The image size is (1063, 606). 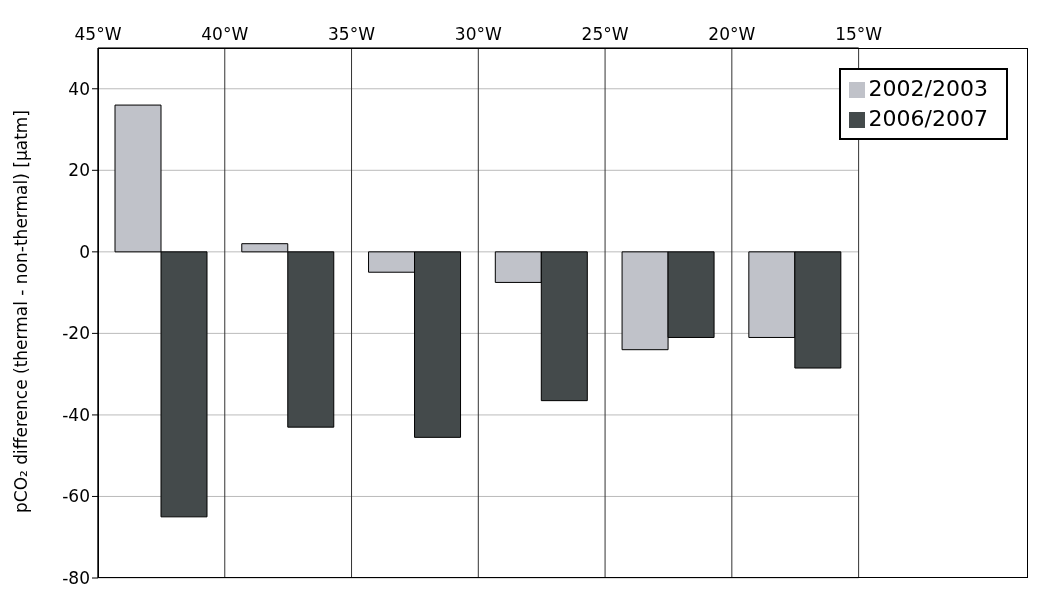 What do you see at coordinates (76, 333) in the screenshot?
I see `y-tick-label: -20` at bounding box center [76, 333].